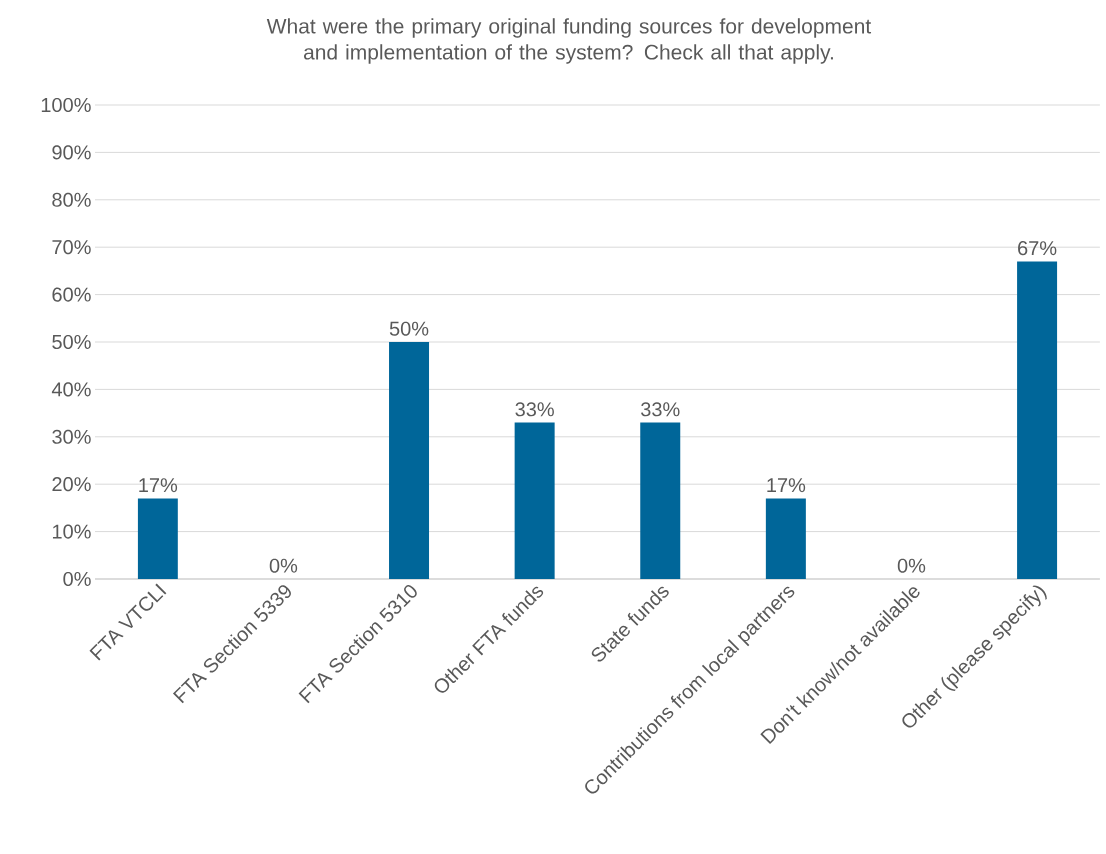 This screenshot has height=854, width=1106. I want to click on y-tick-label: 60%, so click(71, 294).